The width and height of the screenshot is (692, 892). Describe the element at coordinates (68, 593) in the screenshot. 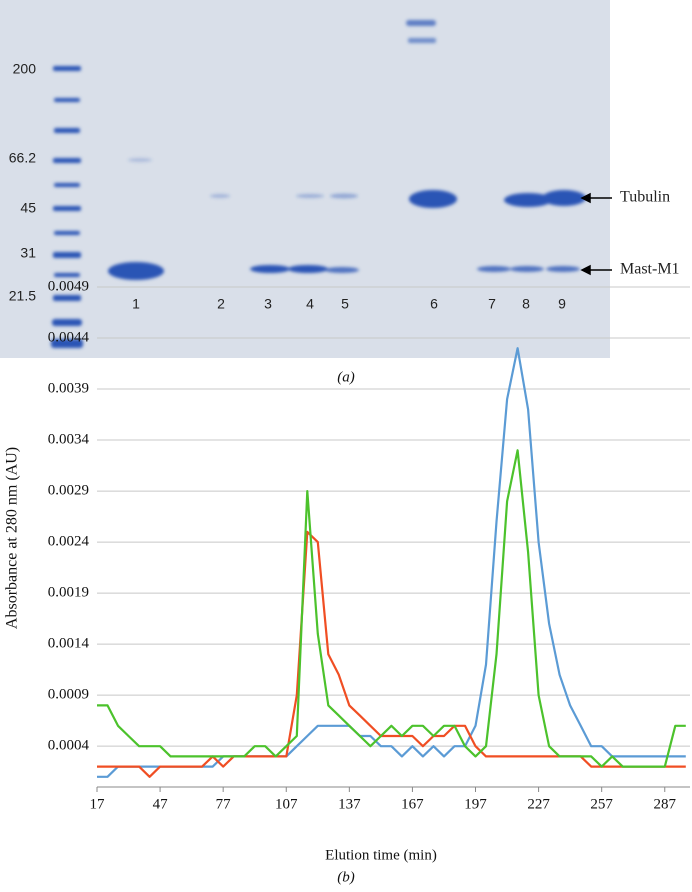

I see `y-tick-label: 0.0019` at that location.